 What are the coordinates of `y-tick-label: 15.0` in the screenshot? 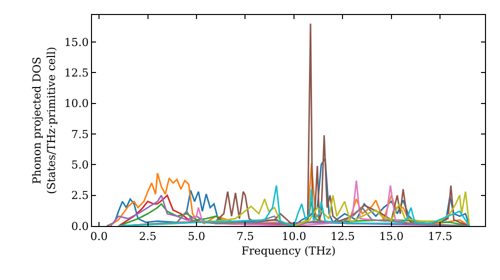 It's located at (76, 42).